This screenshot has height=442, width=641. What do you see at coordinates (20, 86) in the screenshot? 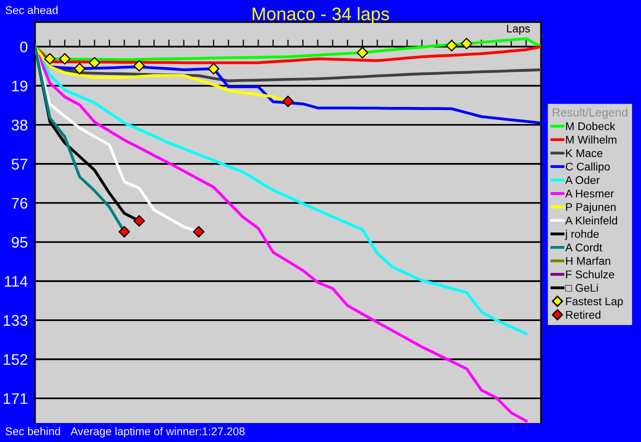
I see `y-tick-label: 19` at bounding box center [20, 86].